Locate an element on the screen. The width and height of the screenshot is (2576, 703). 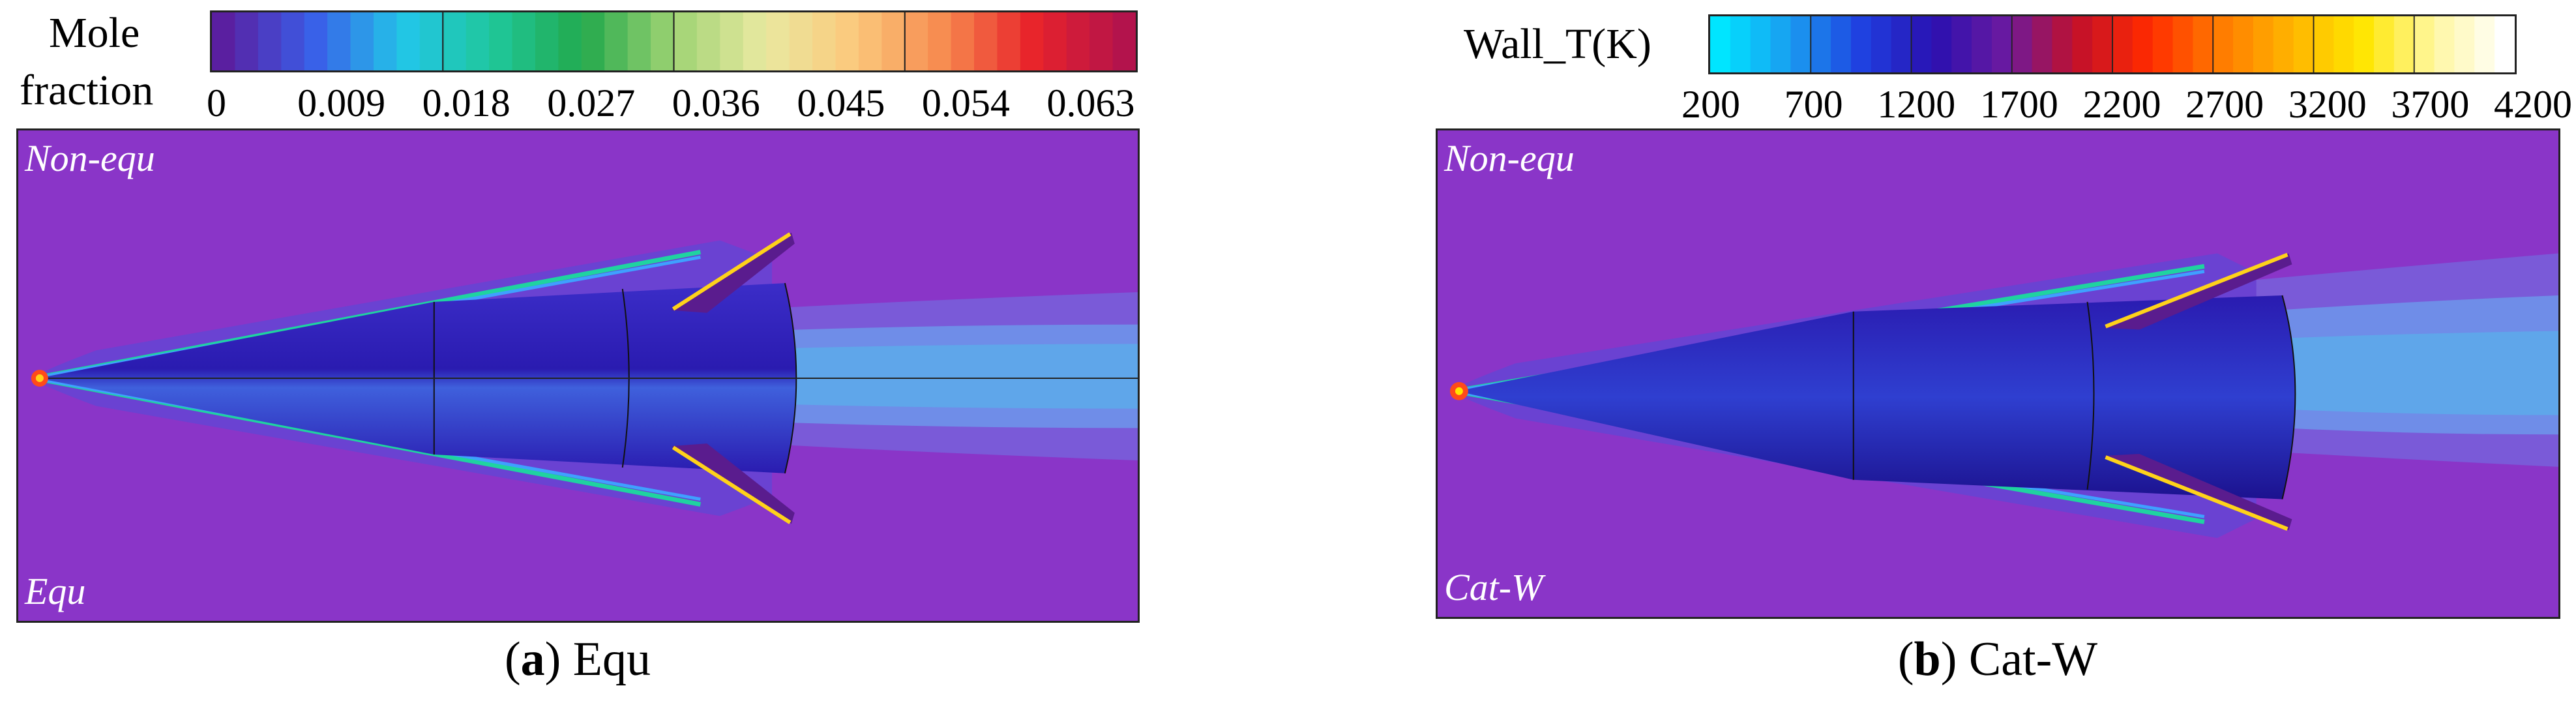
colorbar-b-tick-label: 700 is located at coordinates (1813, 104).